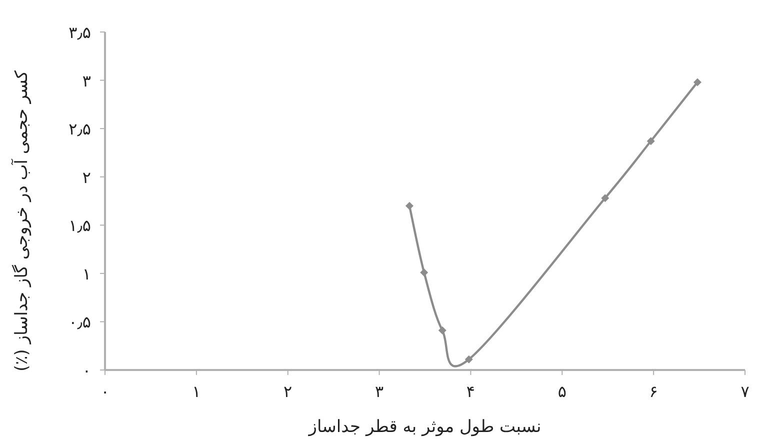 This screenshot has width=759, height=439. I want to click on x-axis-title: نسبت طول موثر به قطر جداساز, so click(425, 427).